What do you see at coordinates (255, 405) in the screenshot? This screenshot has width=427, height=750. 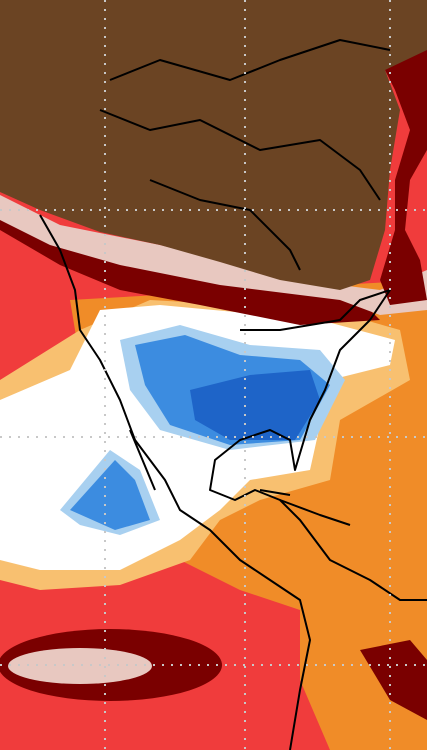 I see `dark-blue-region` at bounding box center [255, 405].